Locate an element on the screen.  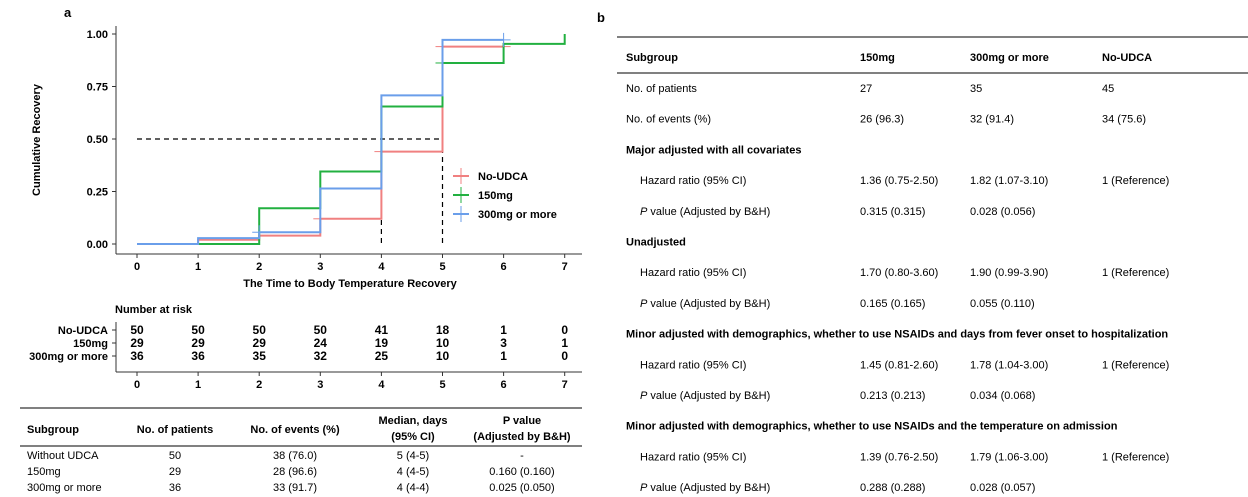
x-axis-title: The Time to Body Temperature Recovery is located at coordinates (350, 284).